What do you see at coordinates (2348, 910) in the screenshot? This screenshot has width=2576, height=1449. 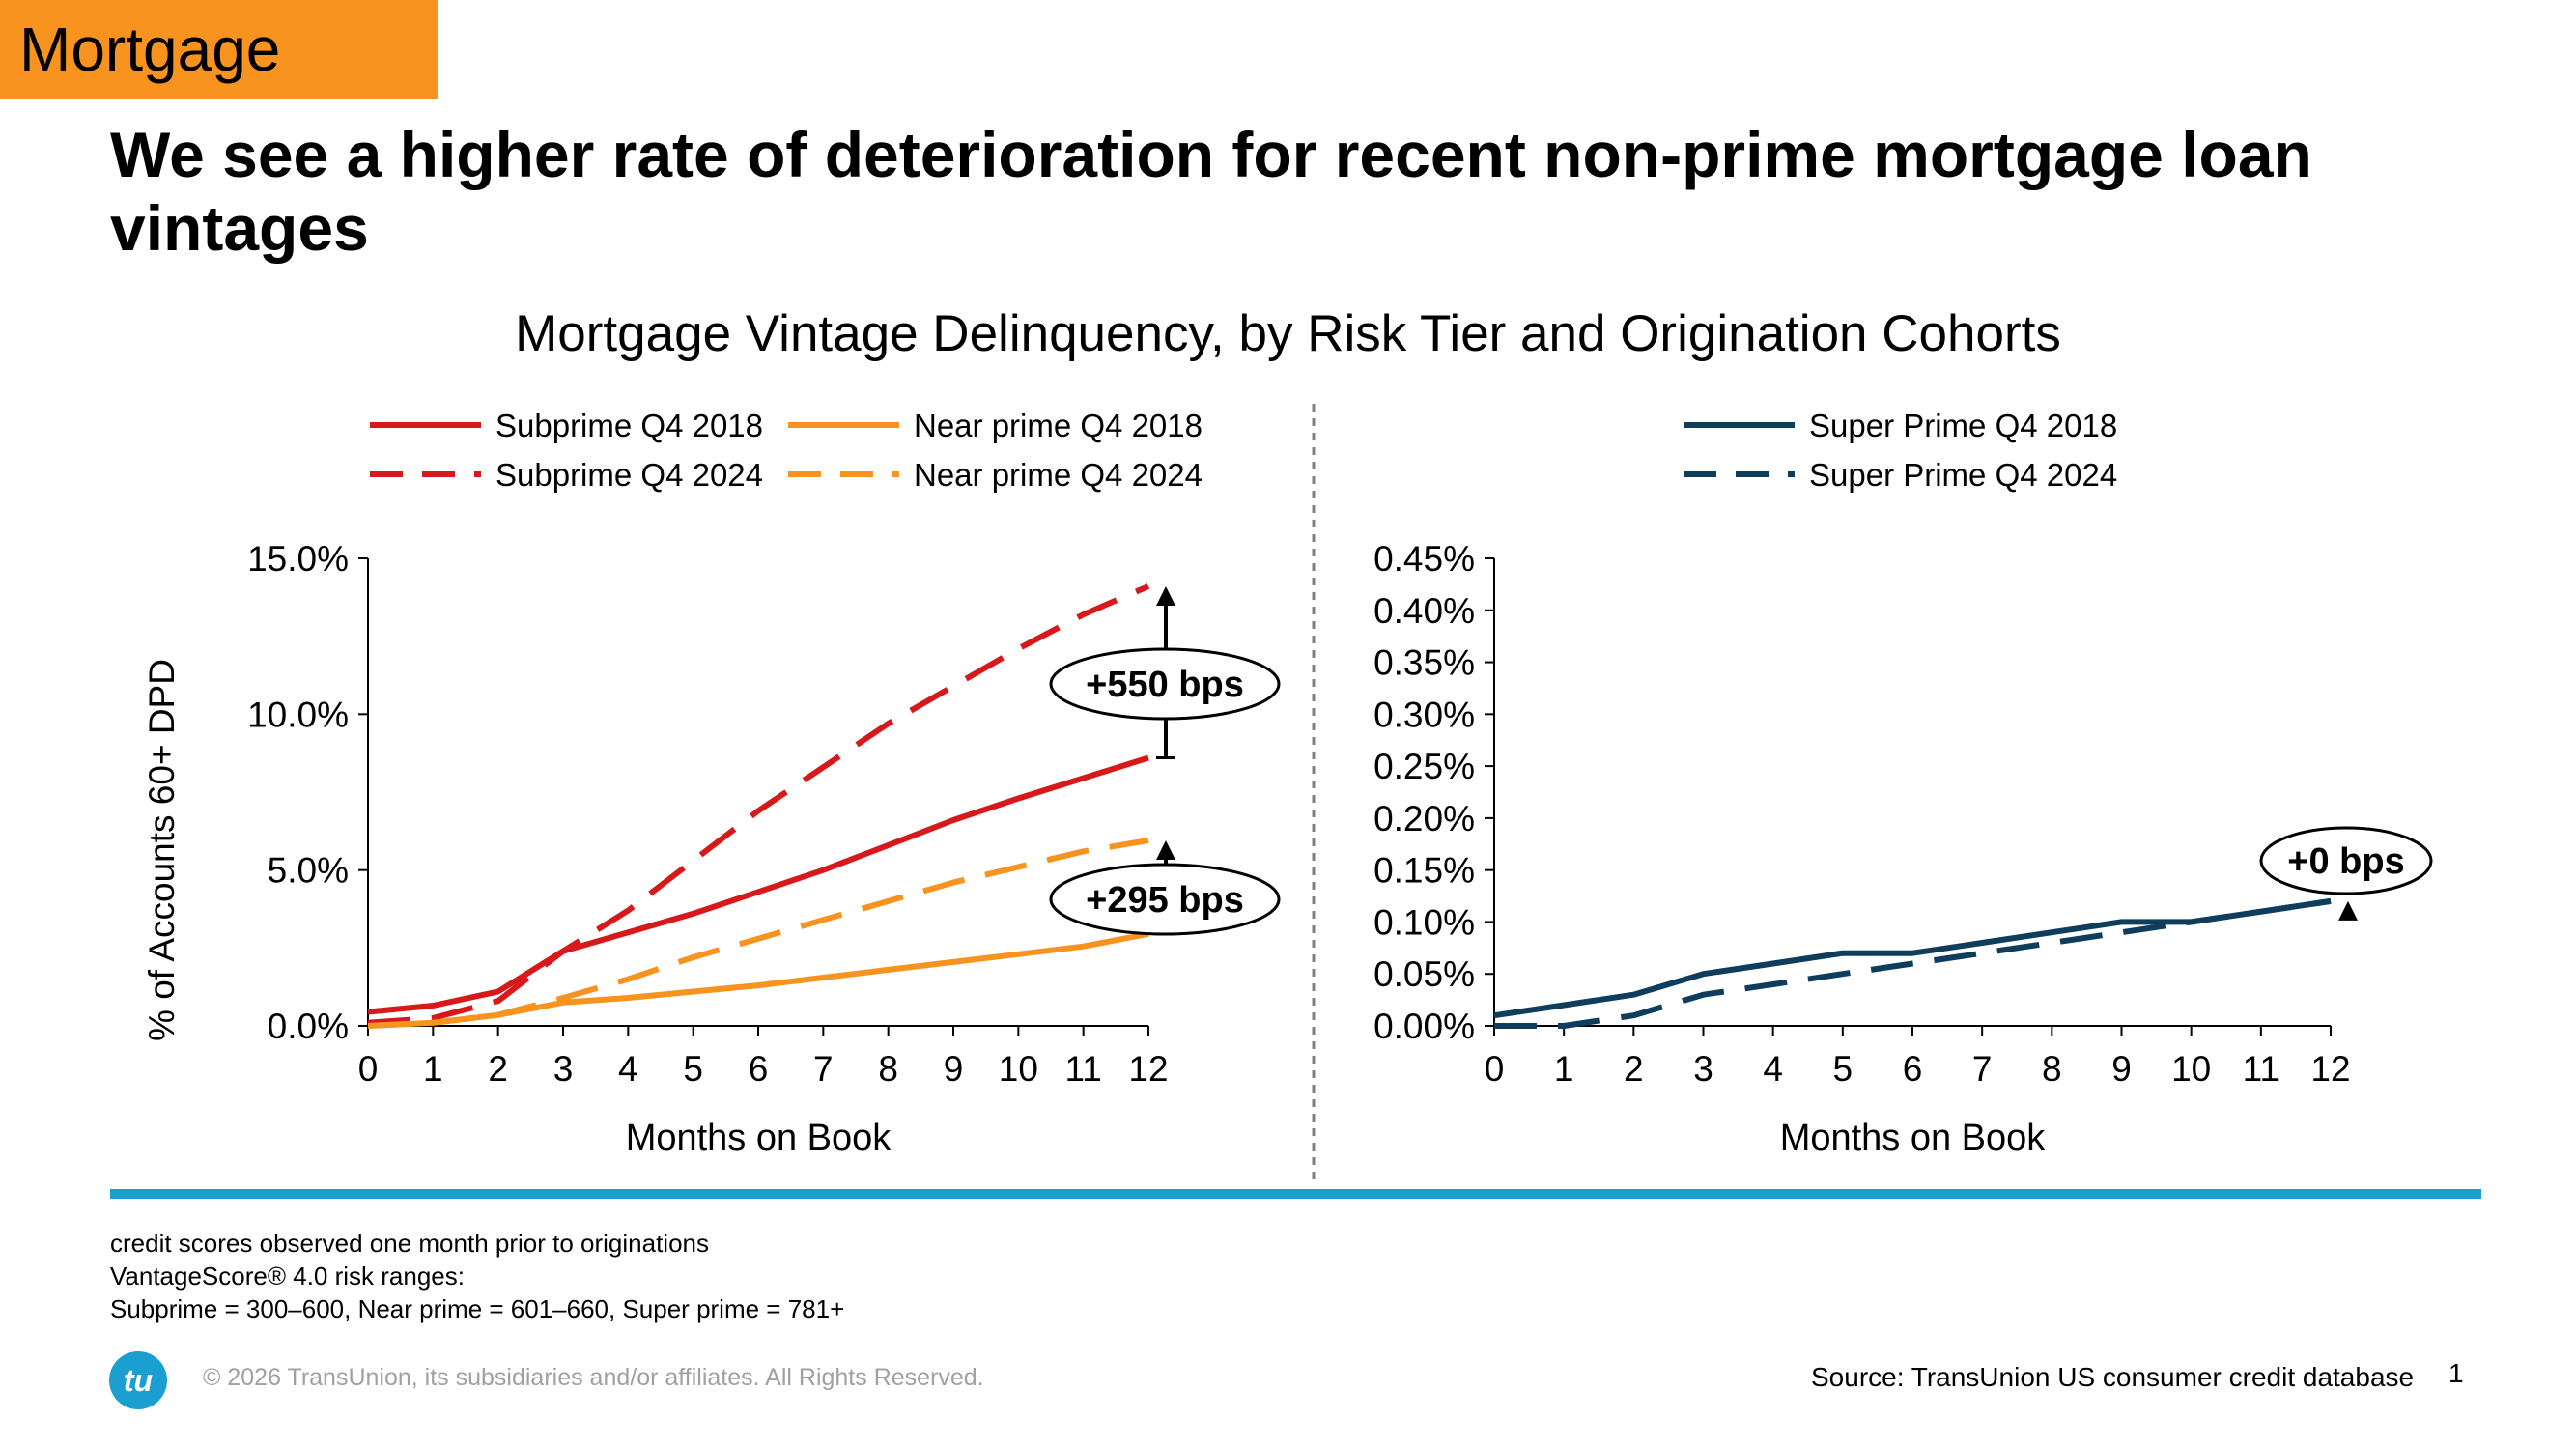 I see `annotation-marker` at bounding box center [2348, 910].